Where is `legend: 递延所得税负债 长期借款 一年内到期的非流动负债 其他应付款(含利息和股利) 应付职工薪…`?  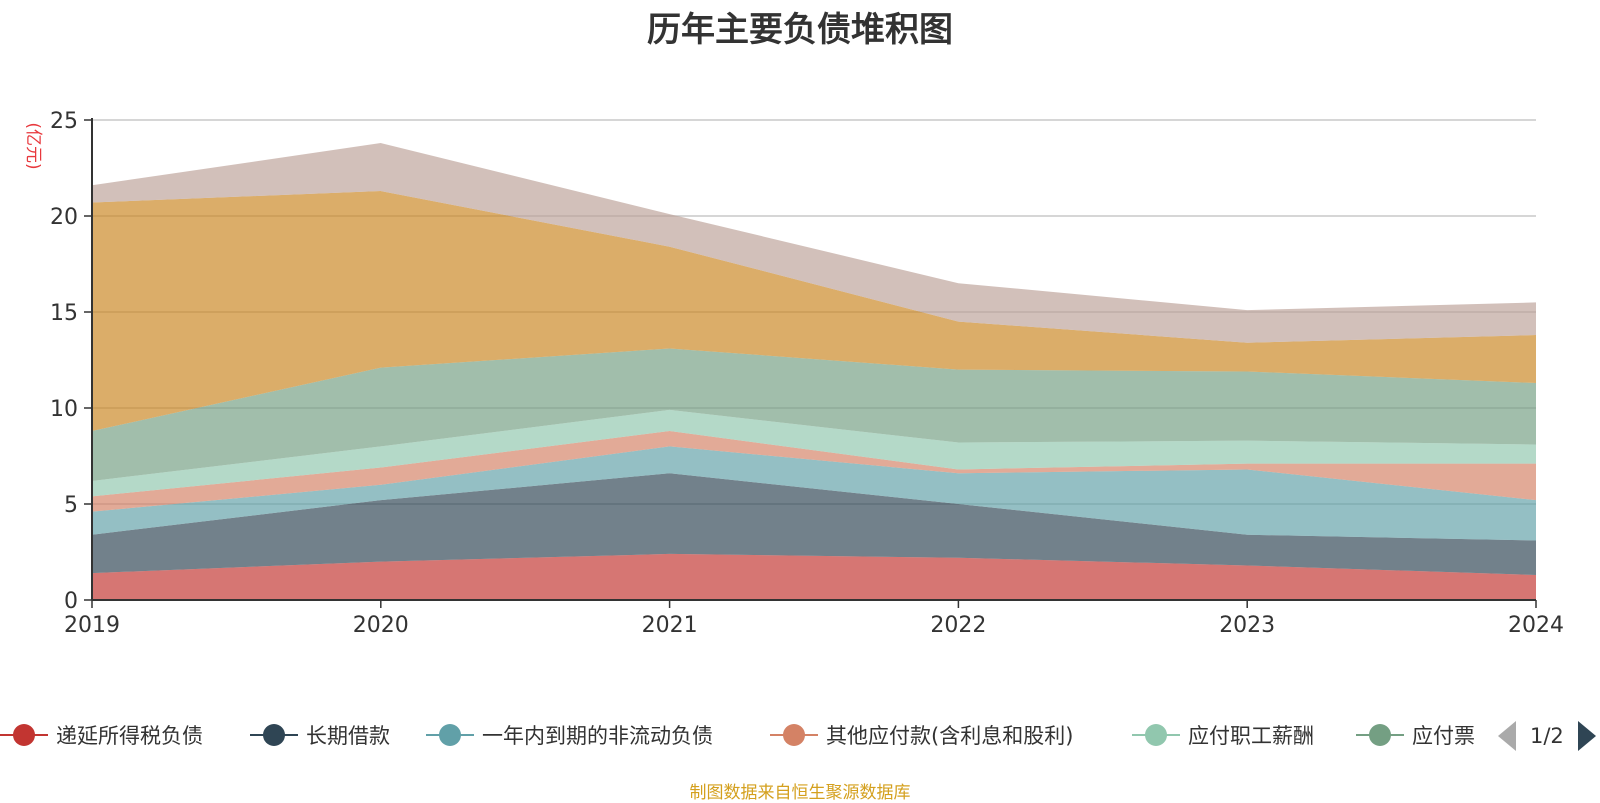
legend: 递延所得税负债 长期借款 一年内到期的非流动负债 其他应付款(含利息和股利) 应付职工薪… is located at coordinates (800, 735).